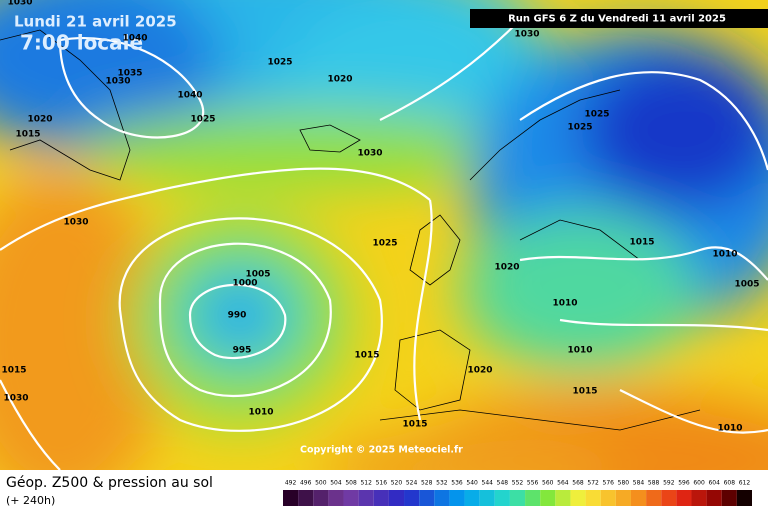 The image size is (768, 516). I want to click on scale-label: 560, so click(548, 483).